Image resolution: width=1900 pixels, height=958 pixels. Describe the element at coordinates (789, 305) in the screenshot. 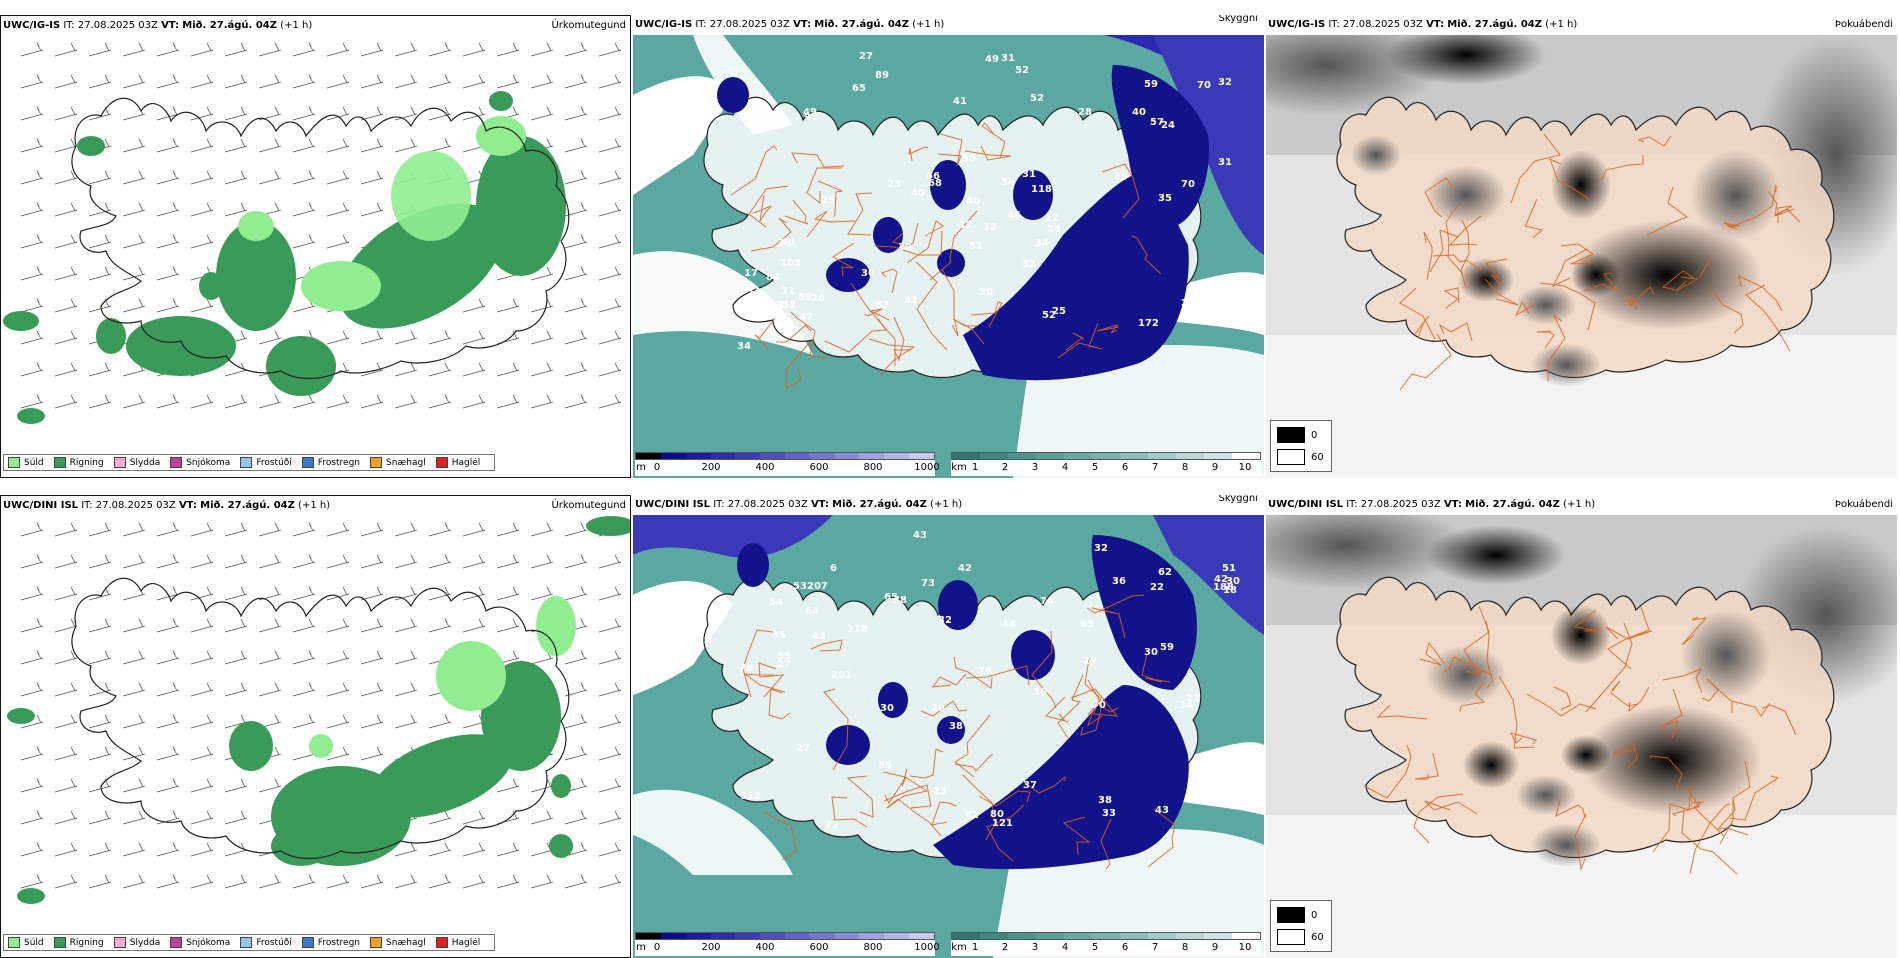

I see `visibility-value-label: 53` at that location.